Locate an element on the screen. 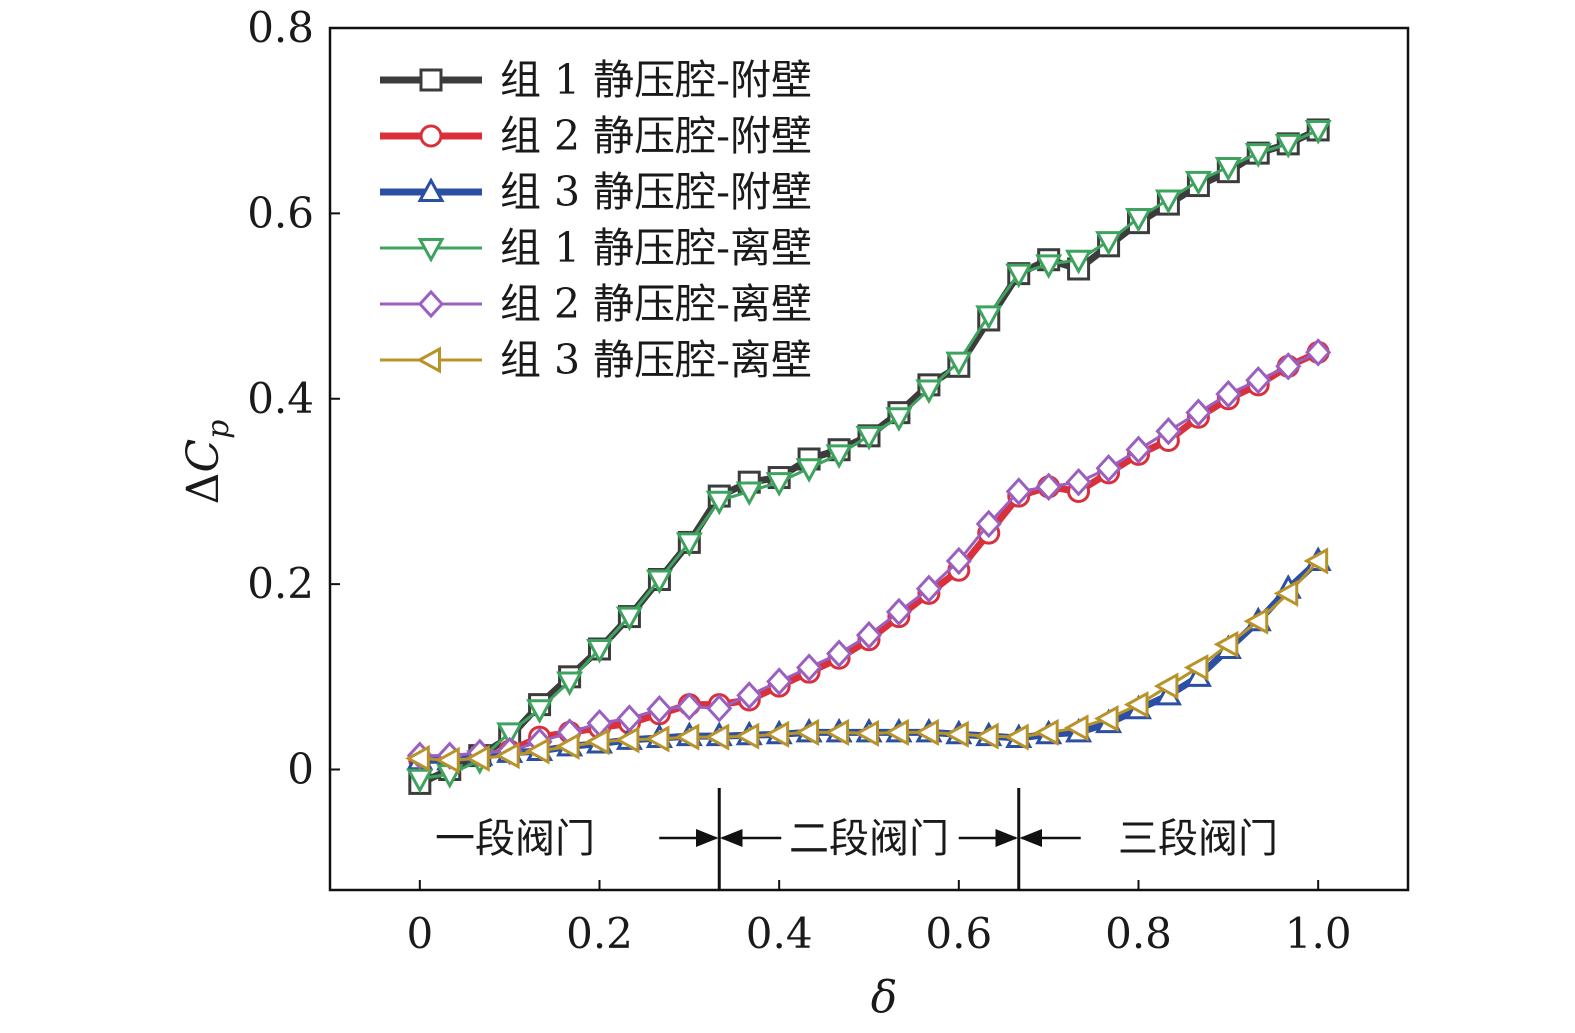 This screenshot has width=1575, height=1033. y-axis-label-text: ΔCp is located at coordinates (207, 462).